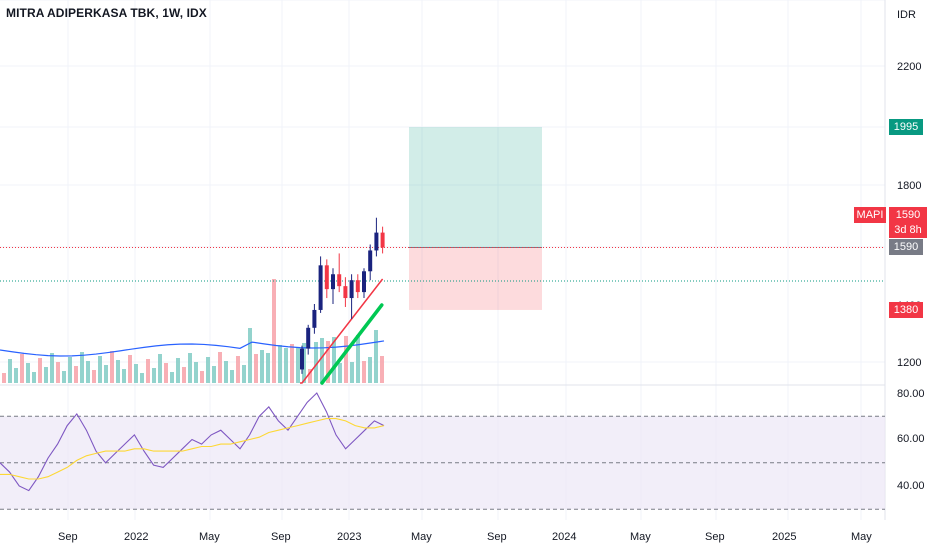  What do you see at coordinates (475, 278) in the screenshot?
I see `loss-zone` at bounding box center [475, 278].